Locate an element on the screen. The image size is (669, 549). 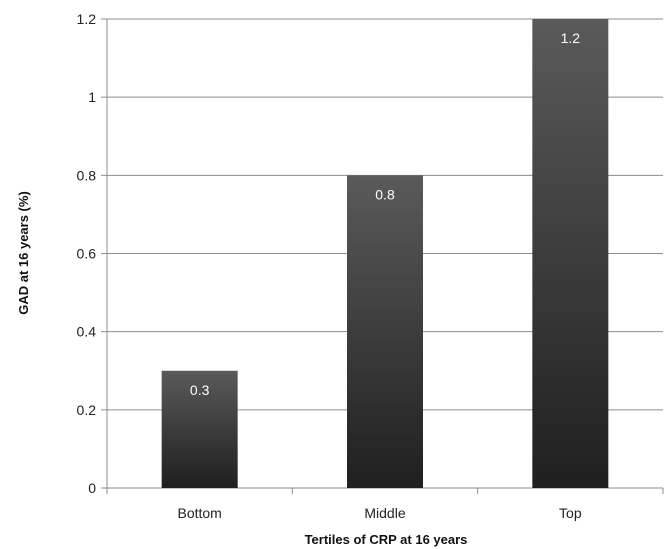
x-axis-title: Tertiles of CRP at 16 years is located at coordinates (386, 539).